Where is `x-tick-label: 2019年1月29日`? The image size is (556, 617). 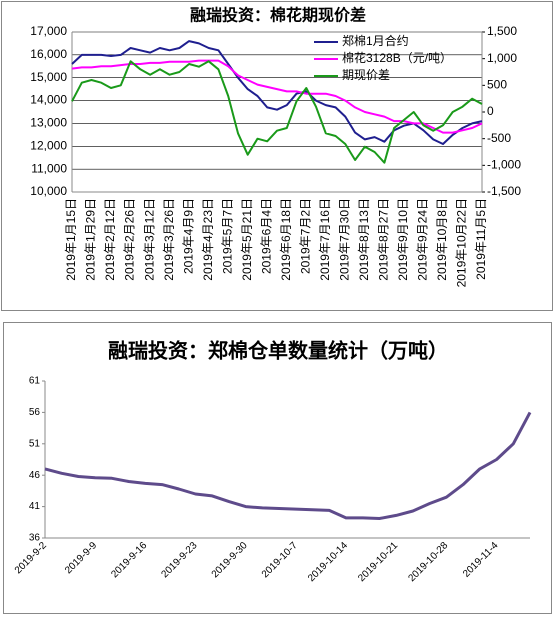
x-tick-label: 2019年1月29日 is located at coordinates (91, 239).